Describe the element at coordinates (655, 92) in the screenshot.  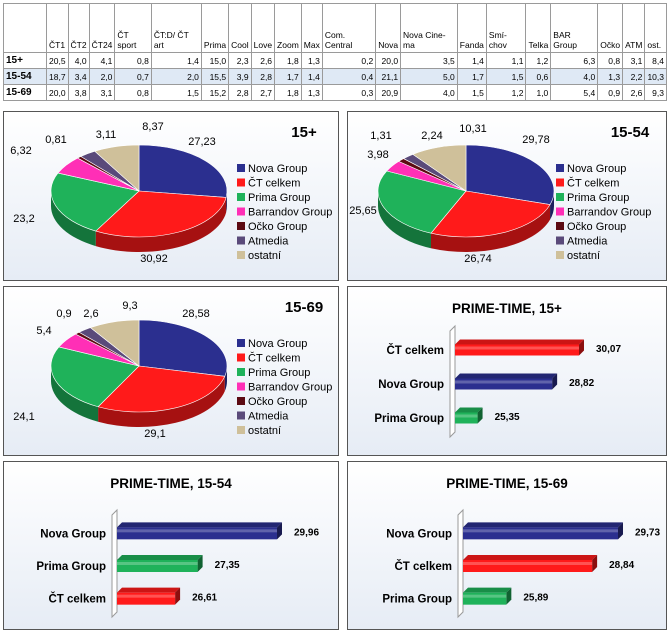
I see `table-cell: 9,3` at that location.